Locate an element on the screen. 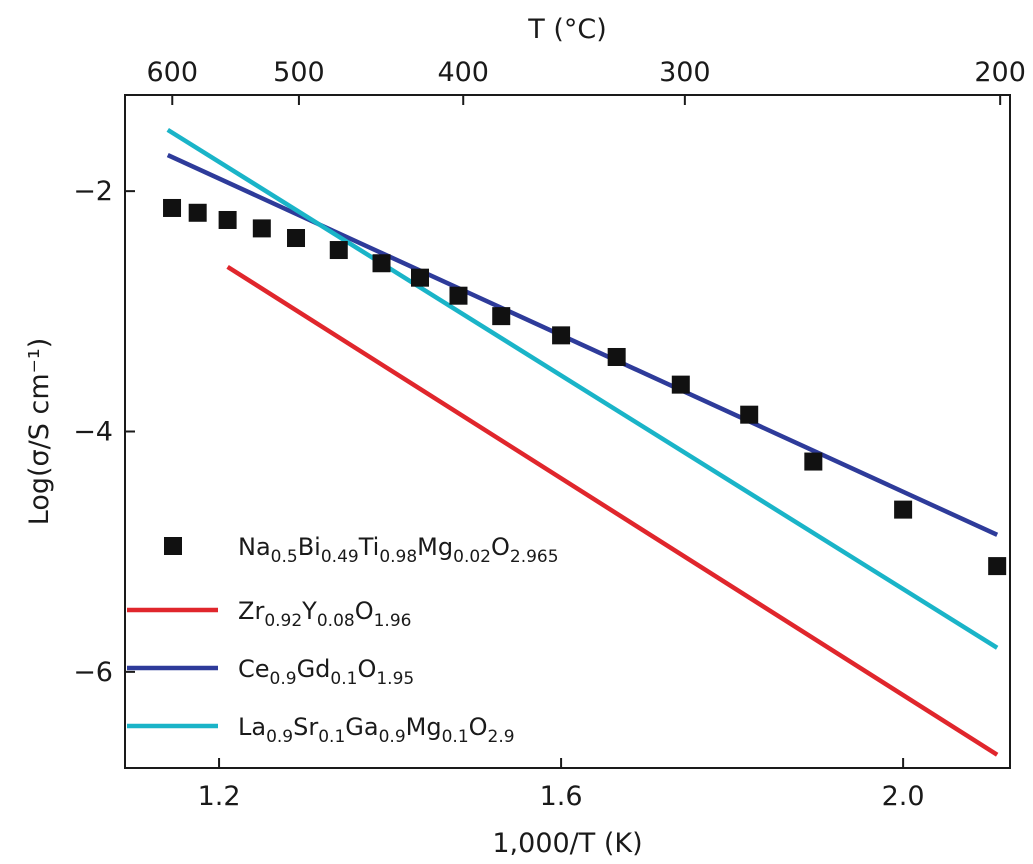 The width and height of the screenshot is (1033, 864). top-tick-label: 600 is located at coordinates (172, 72).